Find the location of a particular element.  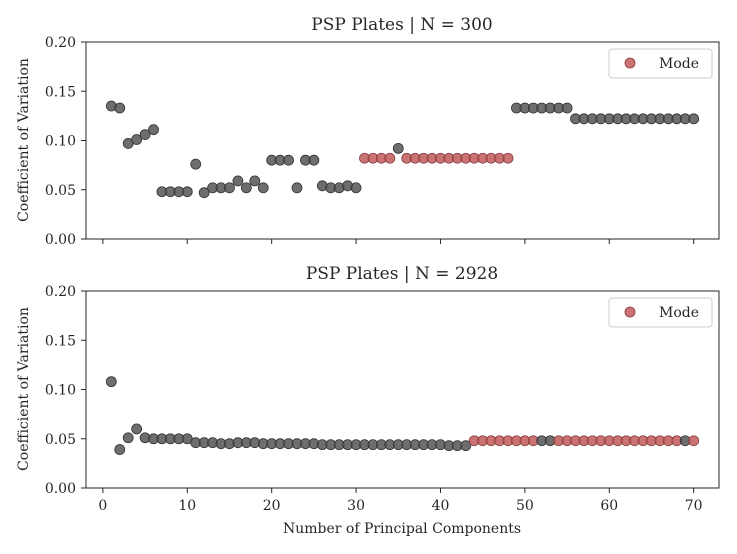

panel-bottom-ytick-label: 0.15 is located at coordinates (60, 341).